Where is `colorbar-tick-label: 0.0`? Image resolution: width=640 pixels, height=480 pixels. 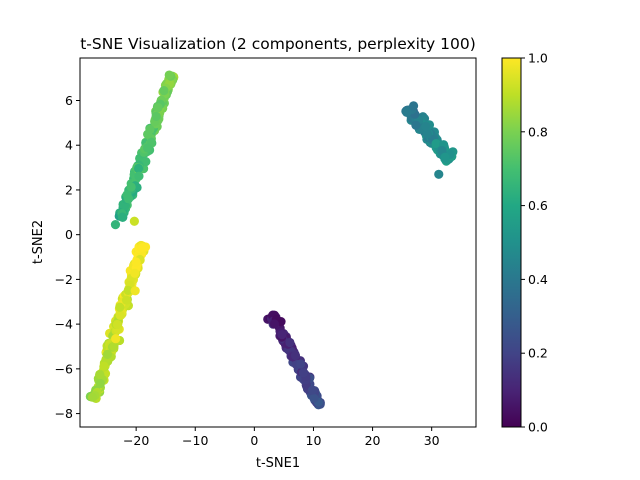
colorbar-tick-label: 0.0 is located at coordinates (538, 427).